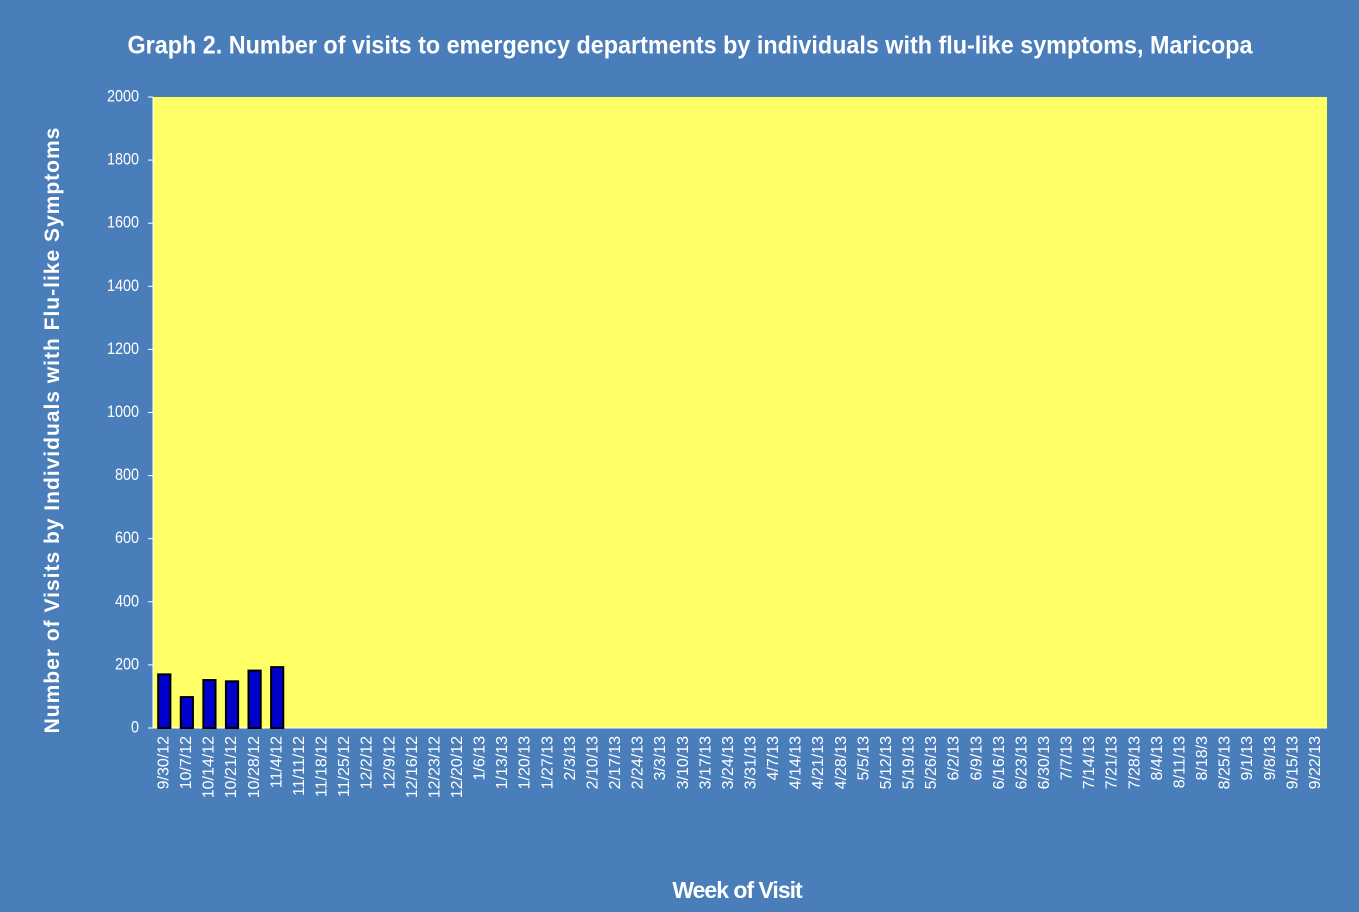  Describe the element at coordinates (1044, 762) in the screenshot. I see `x-tick-label: 6/30/13` at that location.